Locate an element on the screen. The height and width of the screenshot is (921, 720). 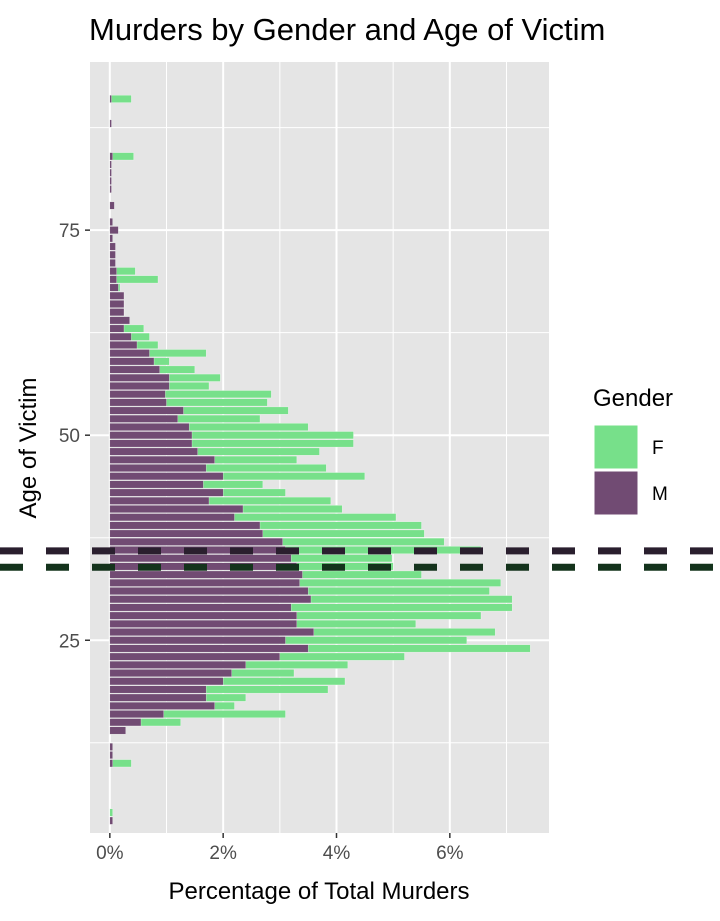
y-tick-label: 50 is located at coordinates (69, 436).